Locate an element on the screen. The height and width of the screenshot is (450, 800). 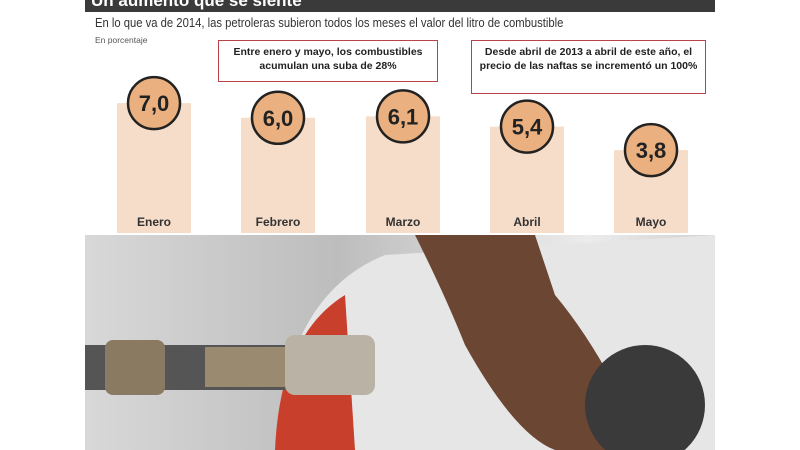
header-bar: Un aumento que se siente is located at coordinates (400, 6).